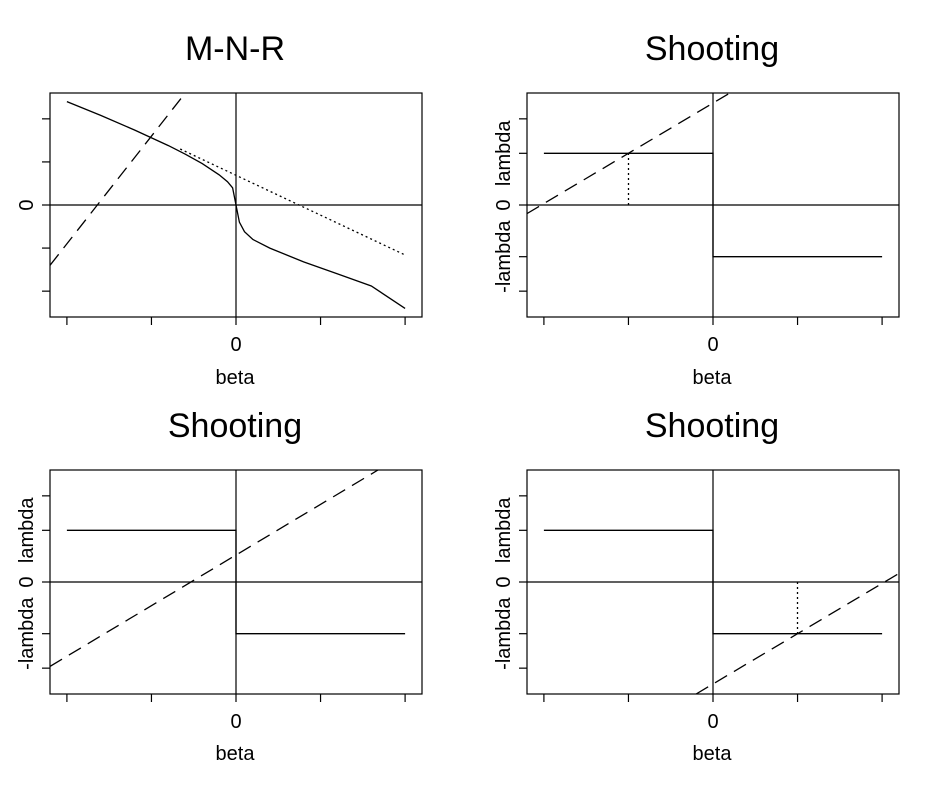  Describe the element at coordinates (292, 202) in the screenshot. I see `dotted-series-line` at that location.